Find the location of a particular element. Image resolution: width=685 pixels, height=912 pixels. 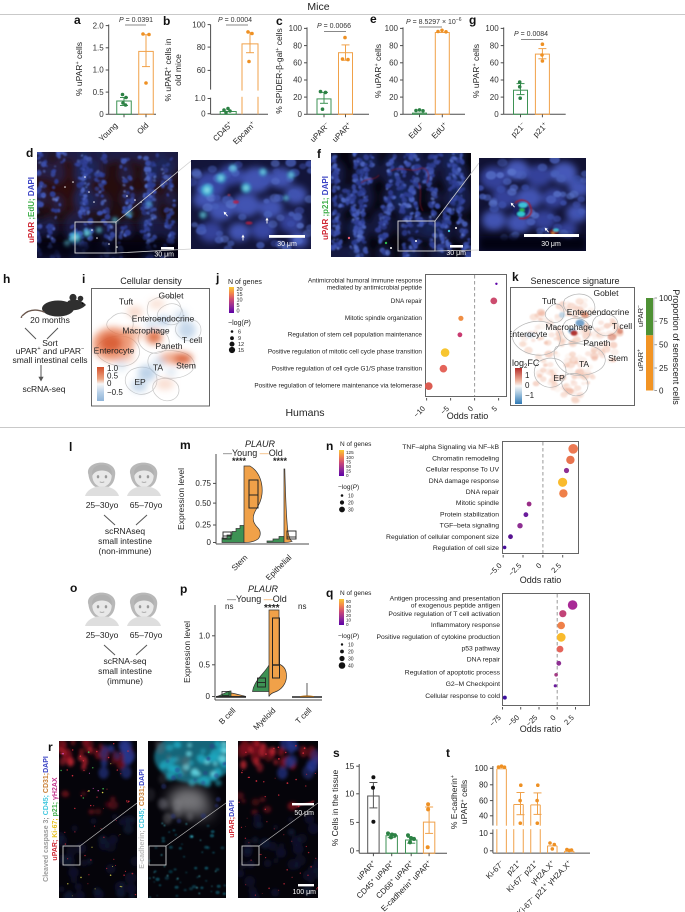

svg-text: 100 μm is located at coordinates (305, 892).